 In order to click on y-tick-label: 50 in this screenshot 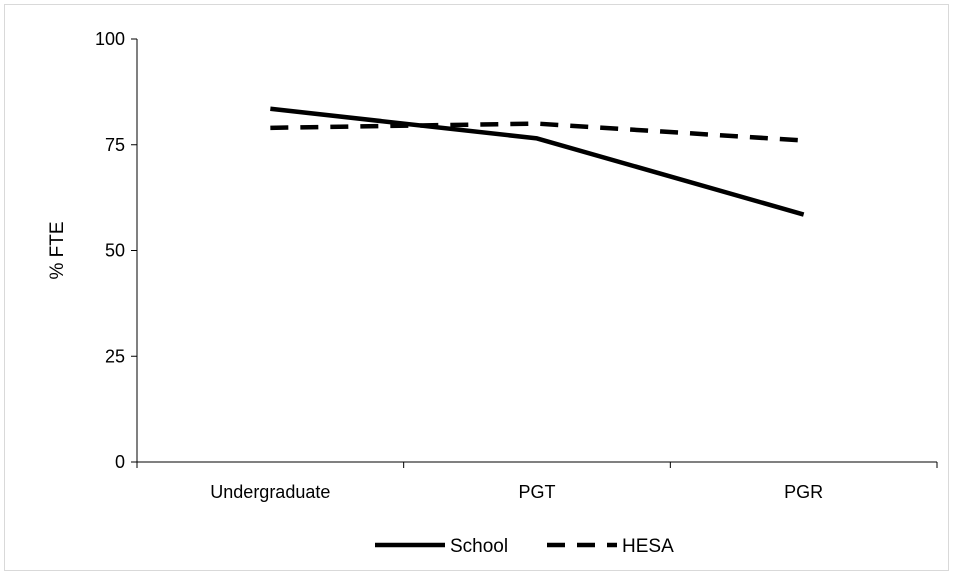, I will do `click(115, 251)`.